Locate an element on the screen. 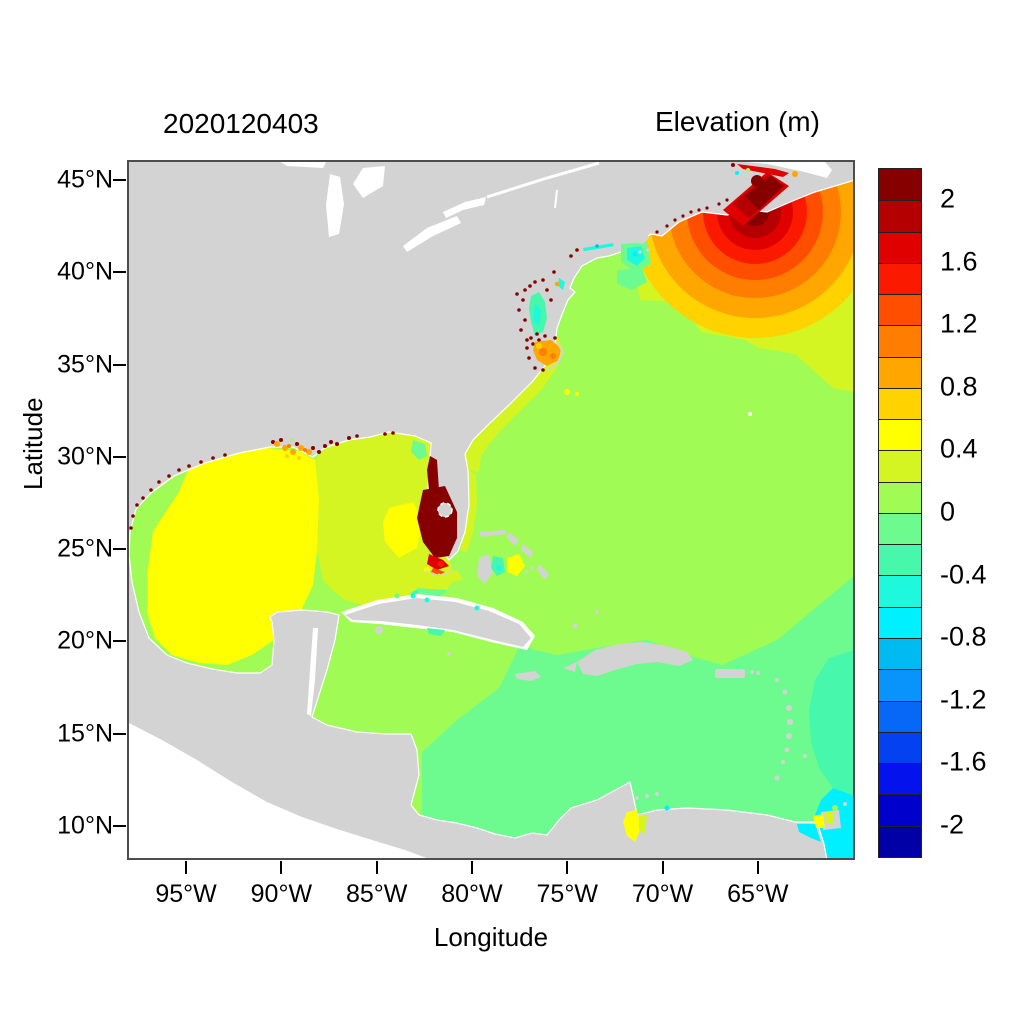  pamlico-sound is located at coordinates (545, 352).